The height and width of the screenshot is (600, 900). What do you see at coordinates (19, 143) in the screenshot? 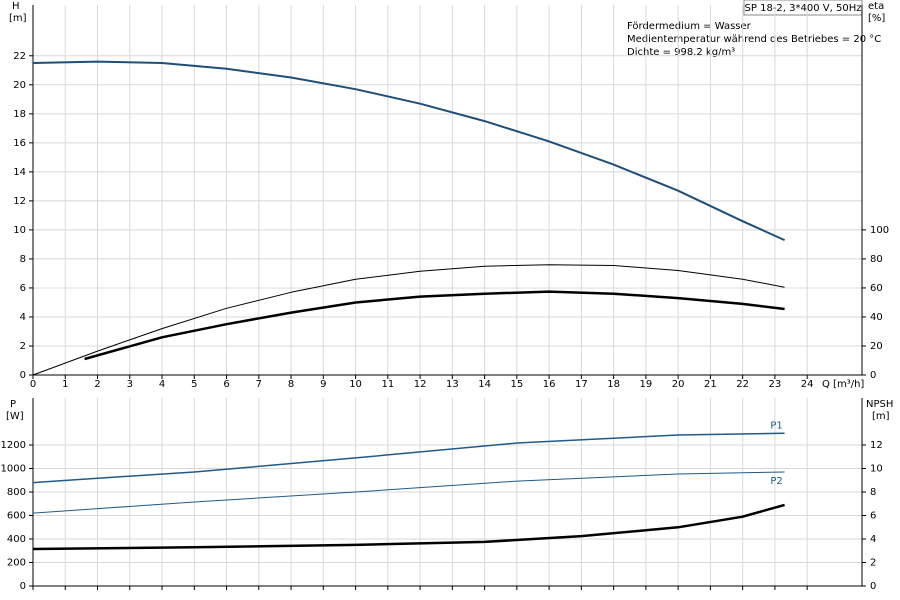
I see `y-tick-label: 16` at bounding box center [19, 143].